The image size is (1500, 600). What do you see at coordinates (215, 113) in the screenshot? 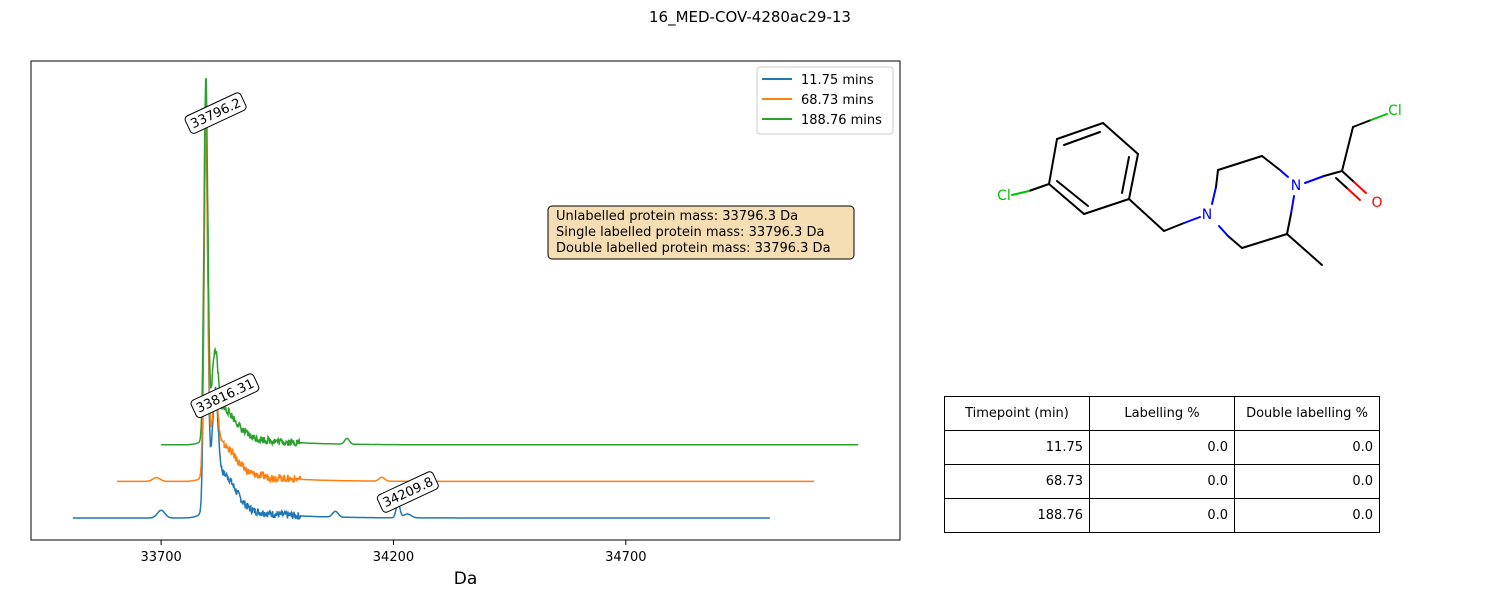
I see `peak-annotation: 33796.2` at bounding box center [215, 113].